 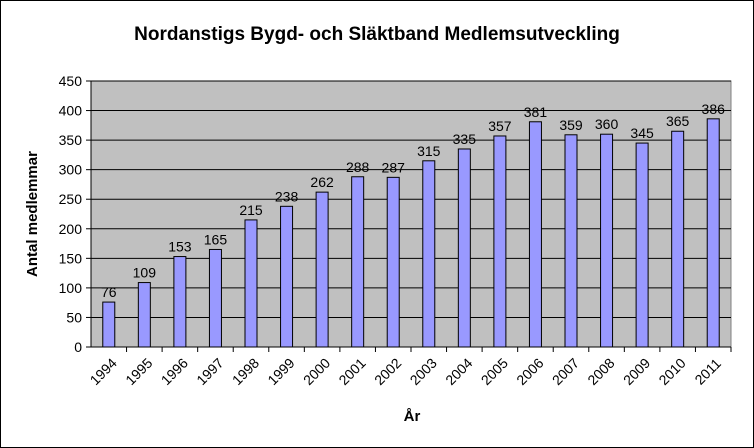 I want to click on y-tick-label: 150, so click(x=71, y=258).